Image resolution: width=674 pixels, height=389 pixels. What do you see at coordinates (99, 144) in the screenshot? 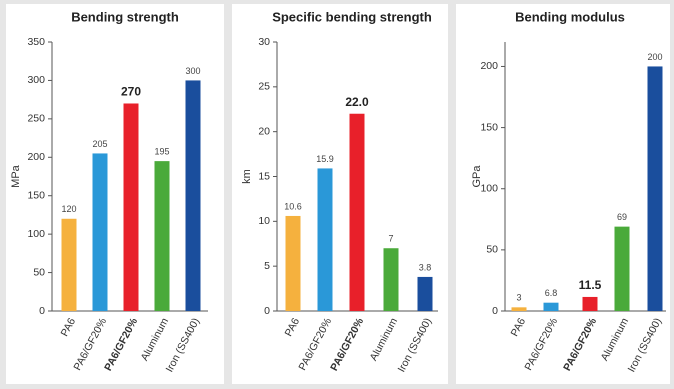
I see `value-label: 205` at bounding box center [99, 144].